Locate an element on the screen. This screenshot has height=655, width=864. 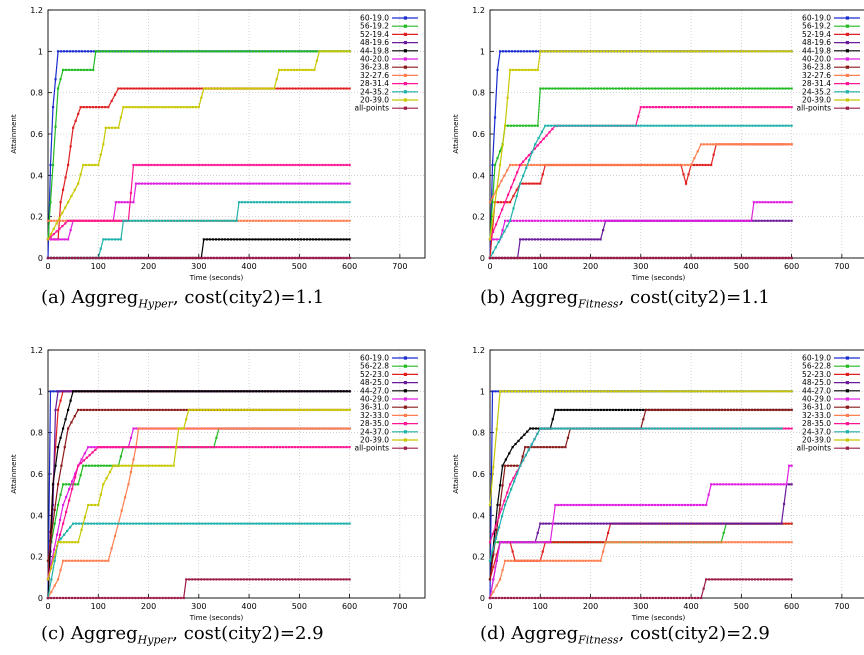
caption-c: (c) AggregHyper, cost(city2)=2.9 is located at coordinates (182, 635).